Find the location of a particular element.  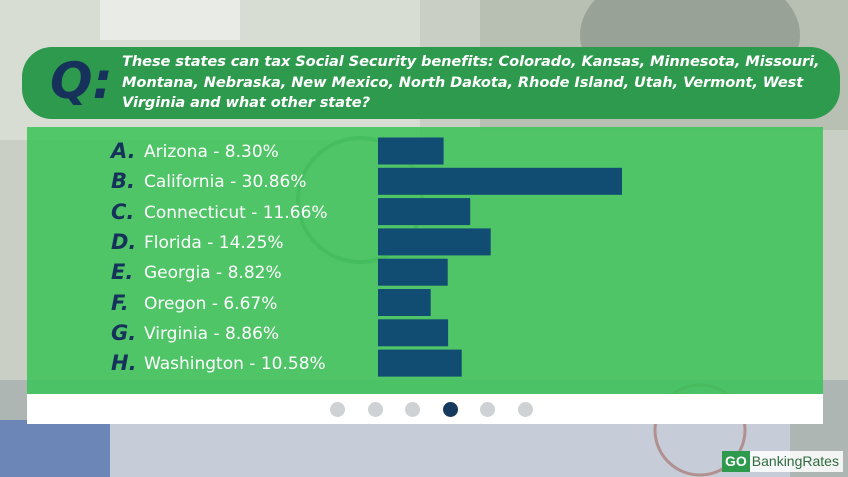

answer-label: Virginia - 8.86% is located at coordinates (212, 333).